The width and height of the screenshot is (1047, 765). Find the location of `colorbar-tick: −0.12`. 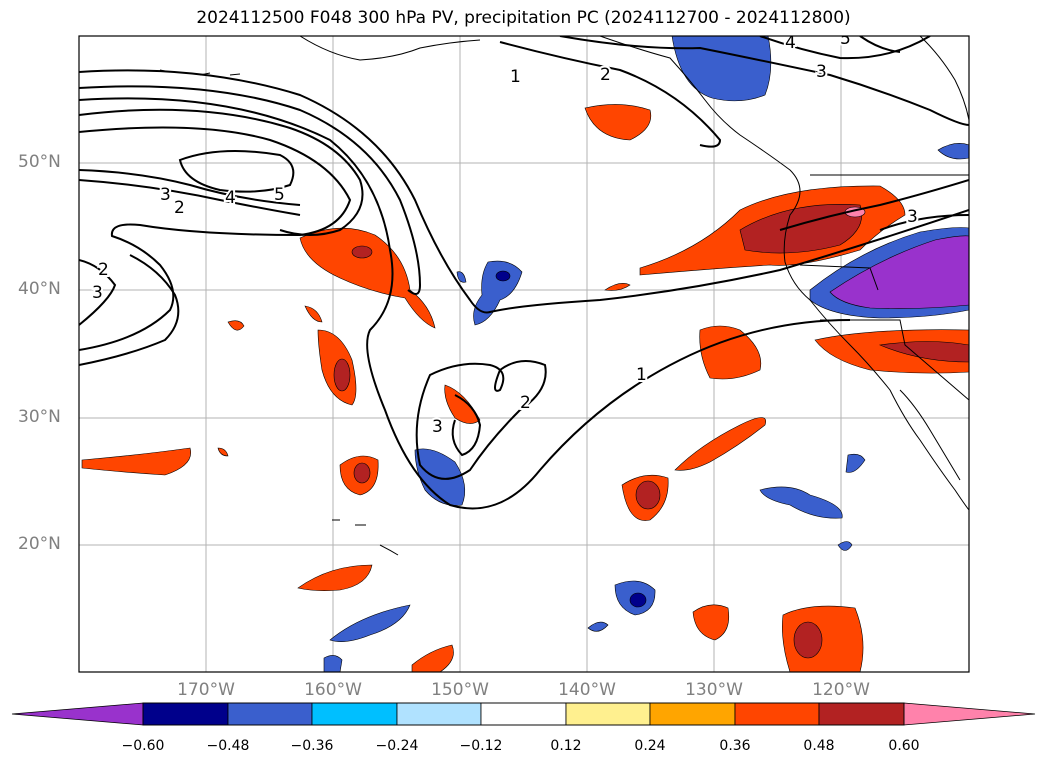

colorbar-tick: −0.12 is located at coordinates (481, 746).